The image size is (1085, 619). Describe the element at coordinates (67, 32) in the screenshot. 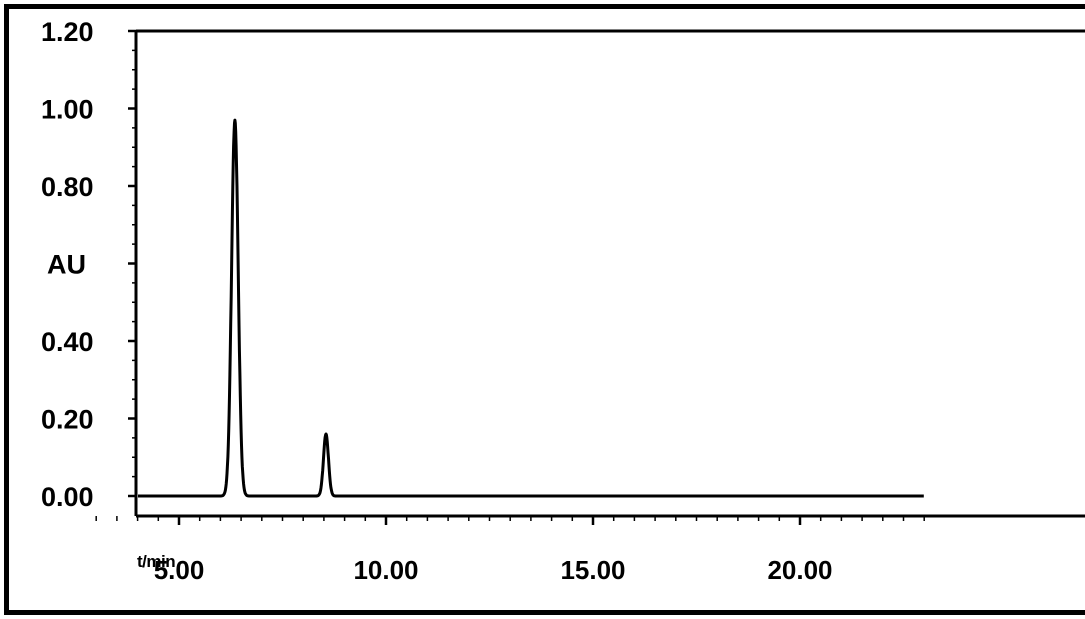

I see `y-tick-label: 1.20` at that location.